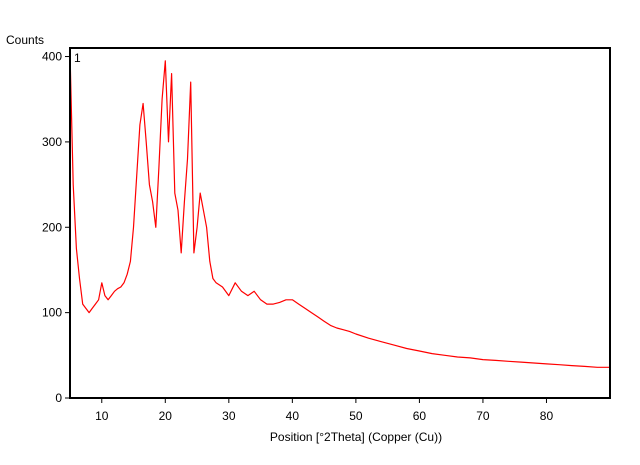 This screenshot has height=465, width=640. I want to click on x-tick-label: 30, so click(229, 416).